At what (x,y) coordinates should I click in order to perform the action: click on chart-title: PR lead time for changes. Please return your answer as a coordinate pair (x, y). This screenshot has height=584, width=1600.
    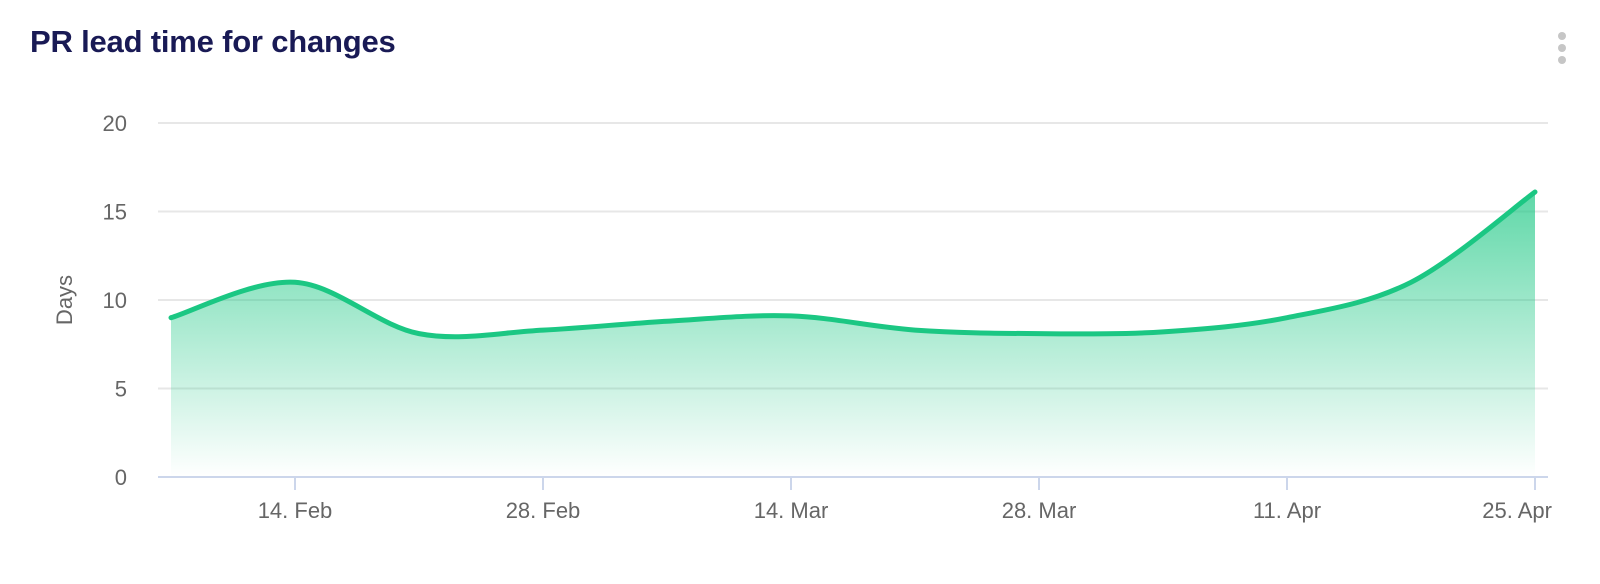
    Looking at the image, I should click on (213, 41).